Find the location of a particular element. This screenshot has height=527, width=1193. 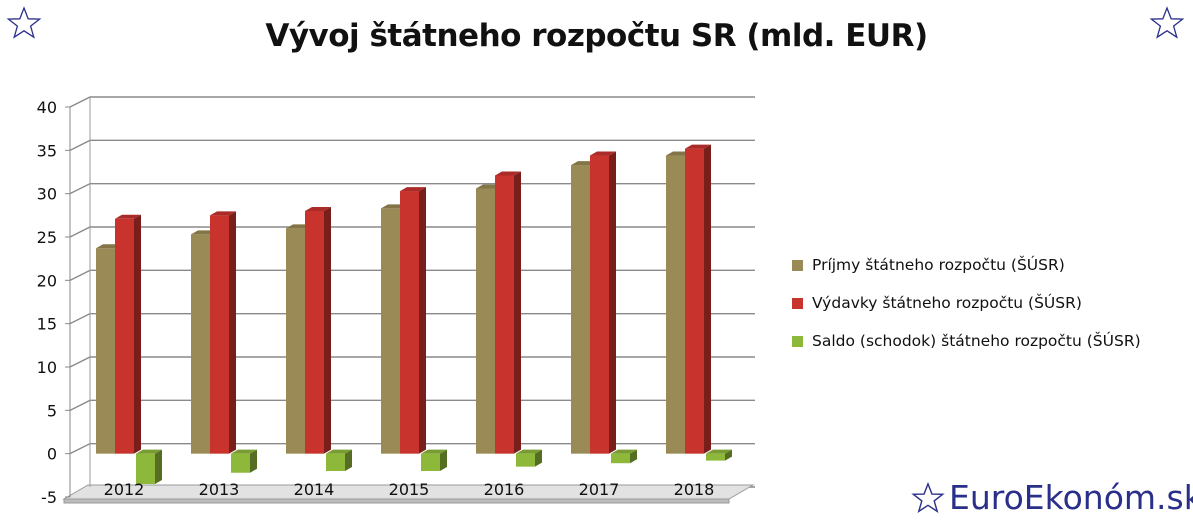

legend-label-prijmy: Príjmy štátneho rozpočtu (ŠÚSR) is located at coordinates (938, 265).